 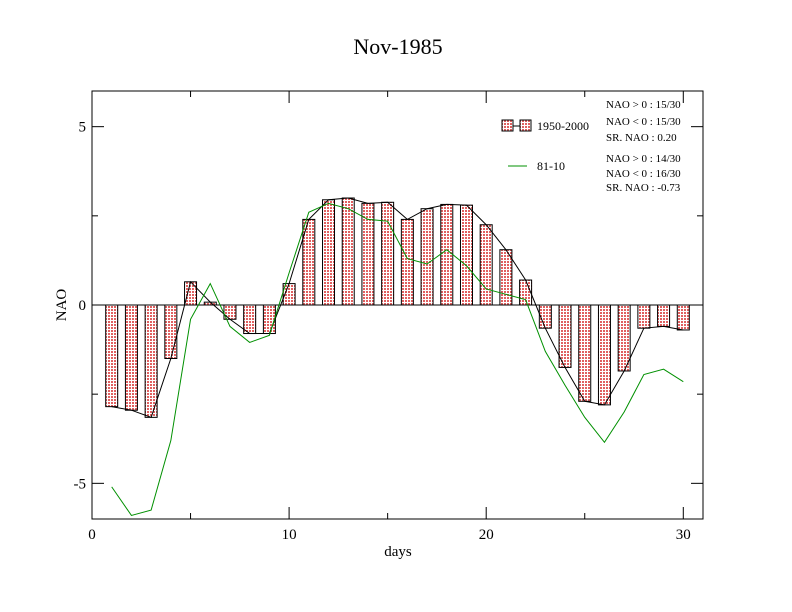 What do you see at coordinates (486, 535) in the screenshot?
I see `x-tick-label: 20` at bounding box center [486, 535].